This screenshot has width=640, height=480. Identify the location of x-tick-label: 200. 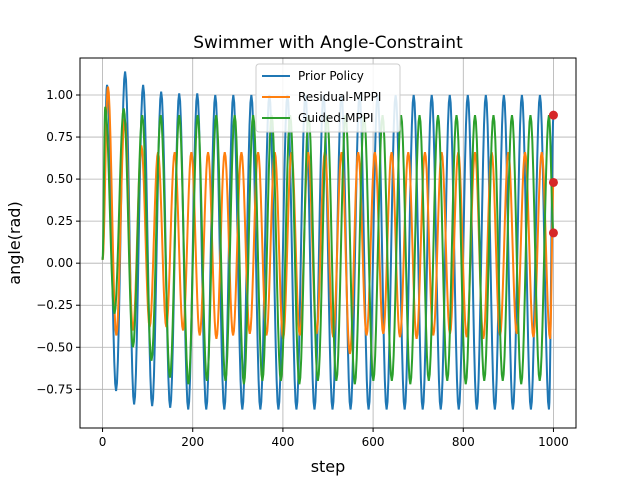
(192, 442).